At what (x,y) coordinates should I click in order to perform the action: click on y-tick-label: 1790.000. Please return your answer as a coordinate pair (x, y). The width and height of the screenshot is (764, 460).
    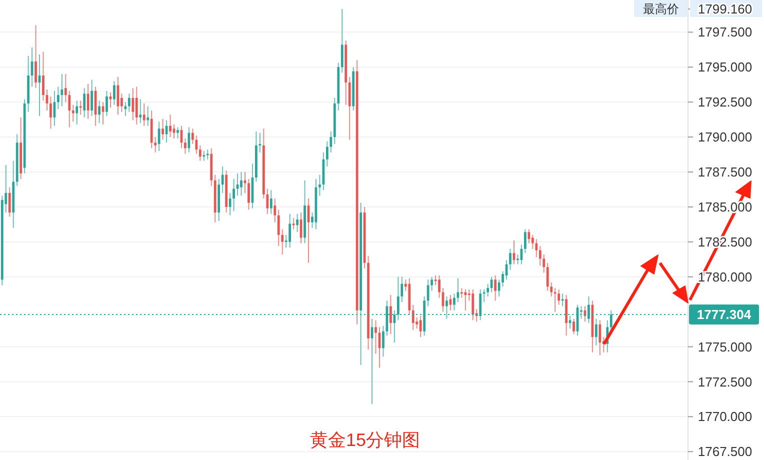
    Looking at the image, I should click on (725, 137).